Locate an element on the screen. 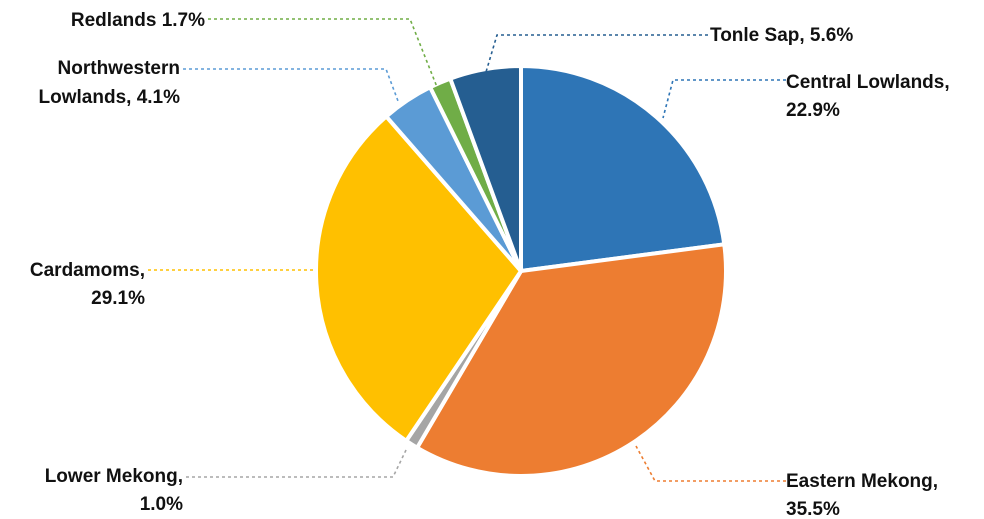 This screenshot has height=519, width=984. data-label-cardamoms-line2: 29.1% is located at coordinates (118, 298).